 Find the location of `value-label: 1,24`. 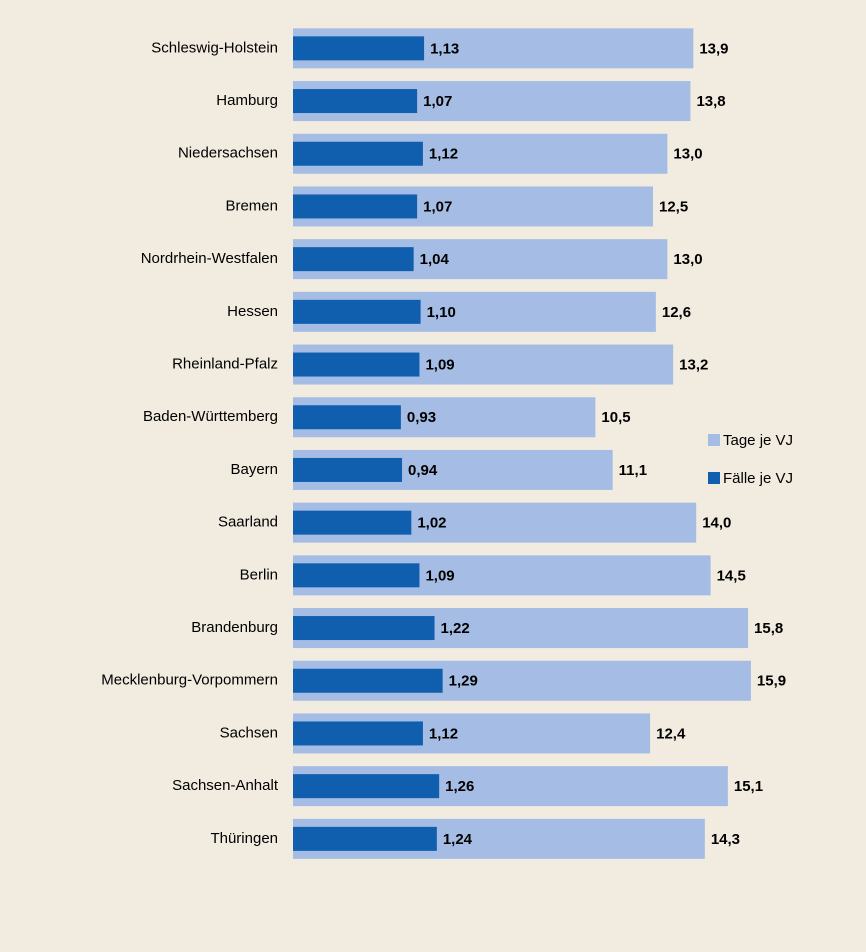

value-label: 1,24 is located at coordinates (458, 839).